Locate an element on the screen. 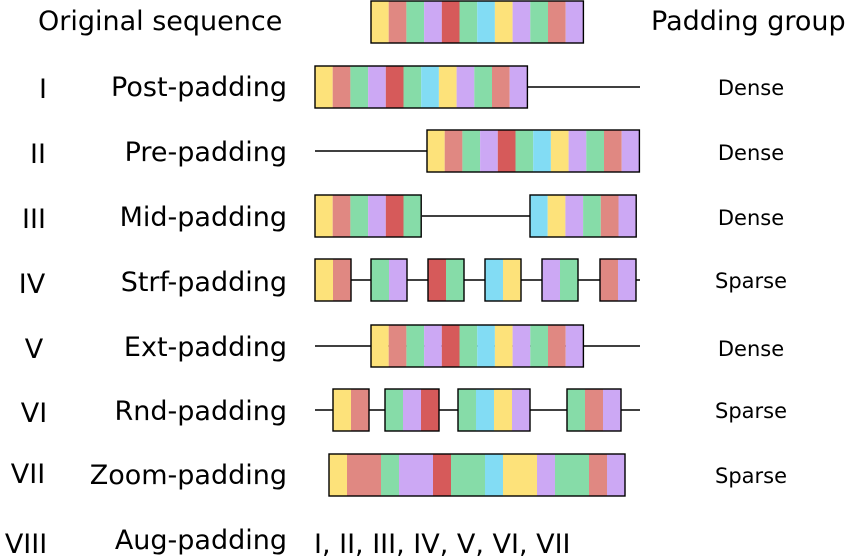 The image size is (850, 558). row-post-padding: I Post-padding Dense is located at coordinates (411, 87).